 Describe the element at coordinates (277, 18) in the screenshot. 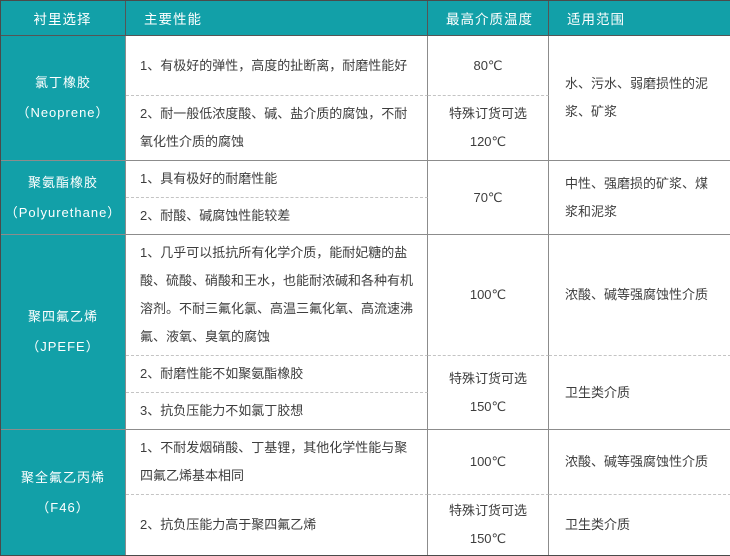

I see `col-header-performance: 主要性能` at that location.